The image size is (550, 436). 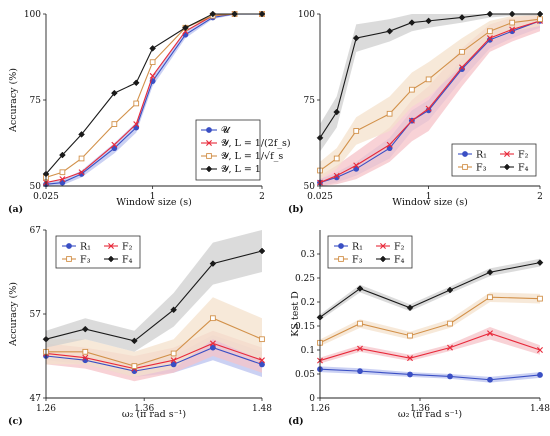 I want to click on x-axis-label-1: Window size (s), so click(x=430, y=202).